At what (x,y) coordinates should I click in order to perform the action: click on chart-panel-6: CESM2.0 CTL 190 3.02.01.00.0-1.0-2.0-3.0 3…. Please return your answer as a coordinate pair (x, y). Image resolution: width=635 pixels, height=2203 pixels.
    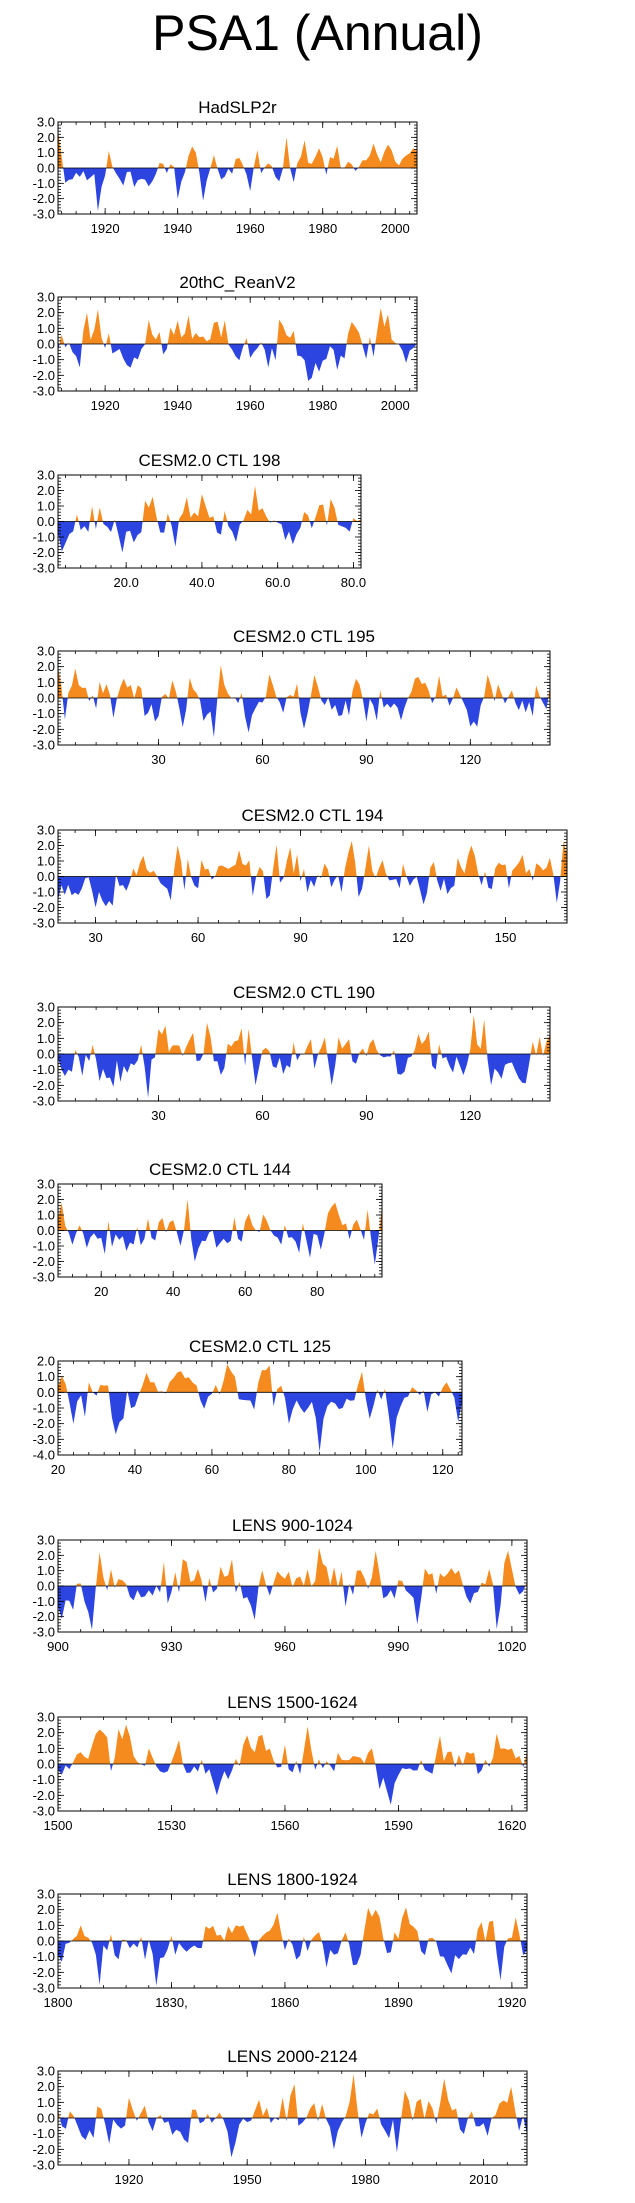
    Looking at the image, I should click on (292, 1053).